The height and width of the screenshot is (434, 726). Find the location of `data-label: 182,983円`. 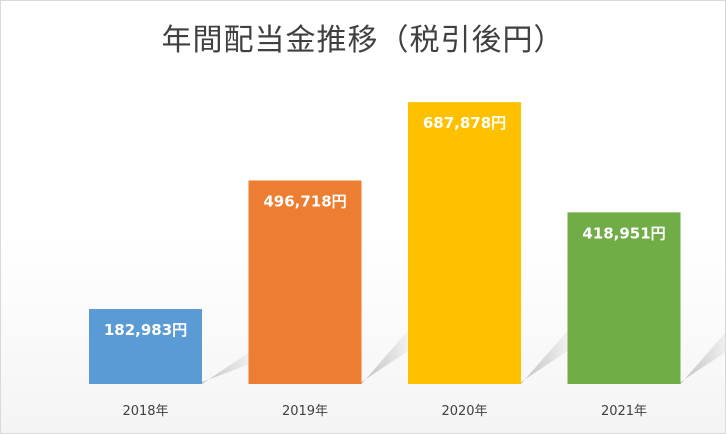

data-label: 182,983円 is located at coordinates (145, 330).